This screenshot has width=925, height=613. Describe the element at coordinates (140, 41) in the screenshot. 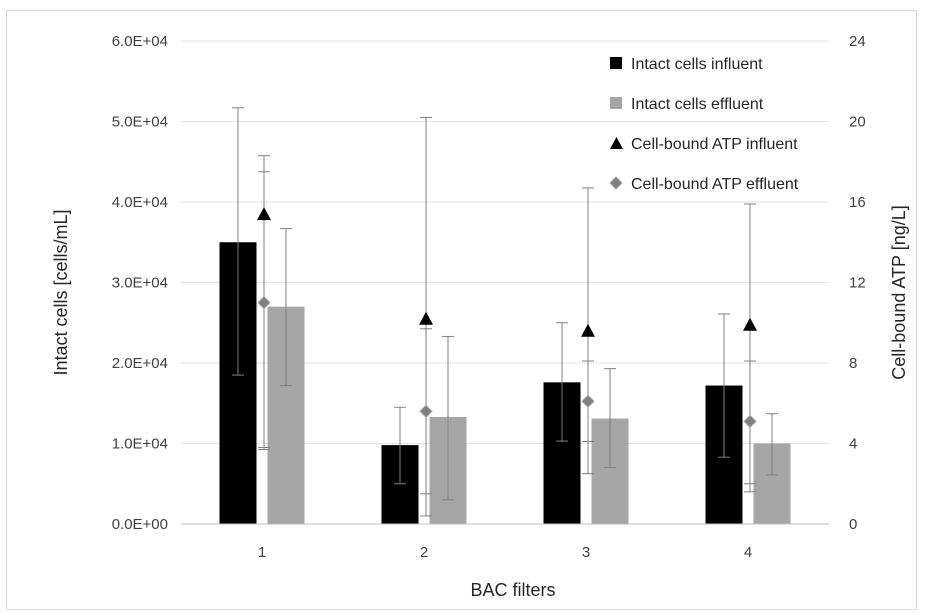

I see `y-tick-label: 6.0E+04` at that location.